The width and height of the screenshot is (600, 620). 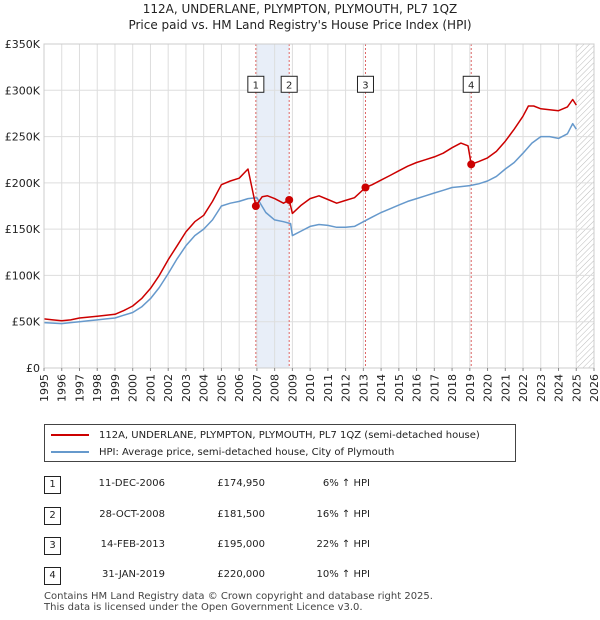 I want to click on marker-label-3: 3, so click(x=365, y=85).